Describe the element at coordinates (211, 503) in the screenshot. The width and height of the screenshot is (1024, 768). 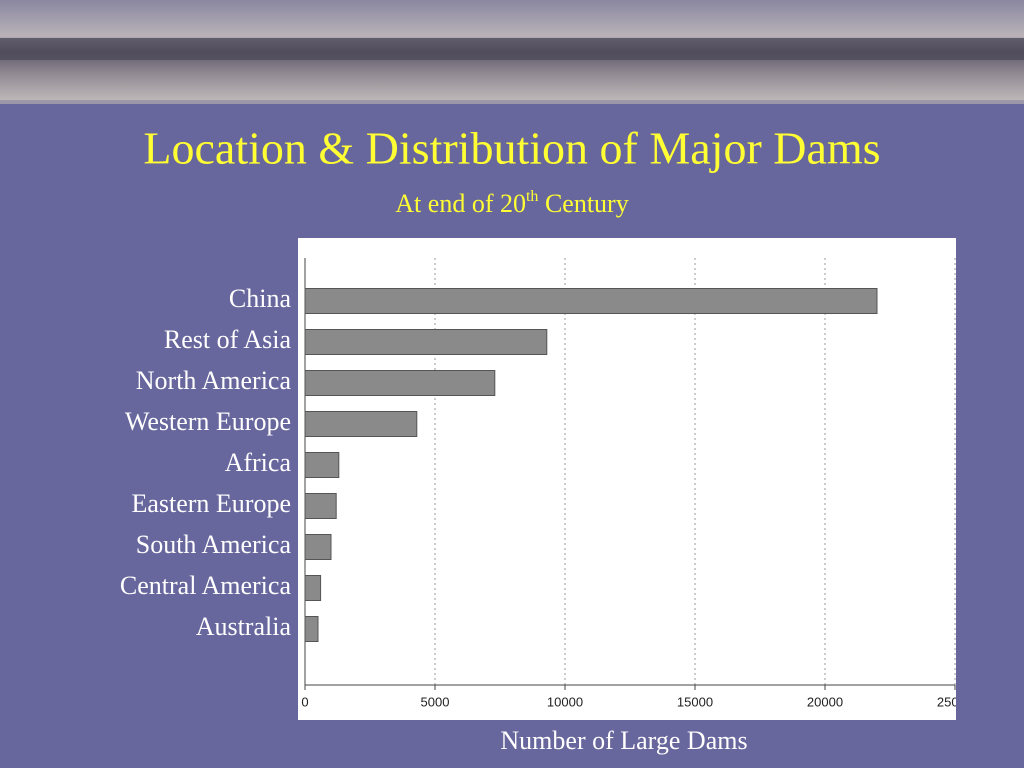
I see `y-tick-label: Eastern Europe` at that location.